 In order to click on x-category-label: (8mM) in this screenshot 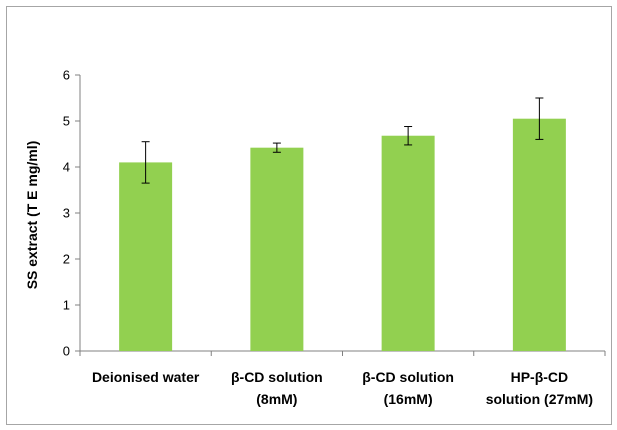, I will do `click(276, 399)`.